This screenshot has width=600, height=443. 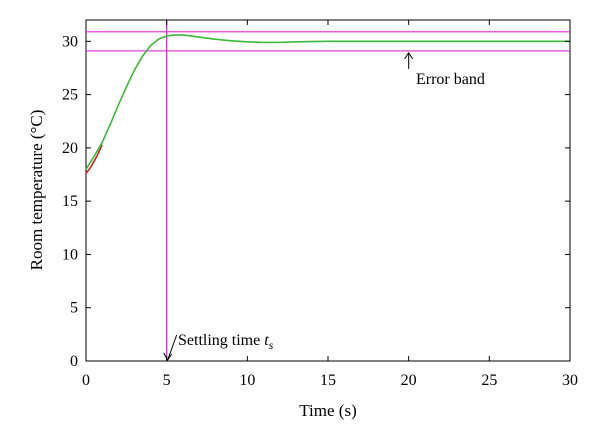 I want to click on x-tick-label: 10, so click(x=247, y=380).